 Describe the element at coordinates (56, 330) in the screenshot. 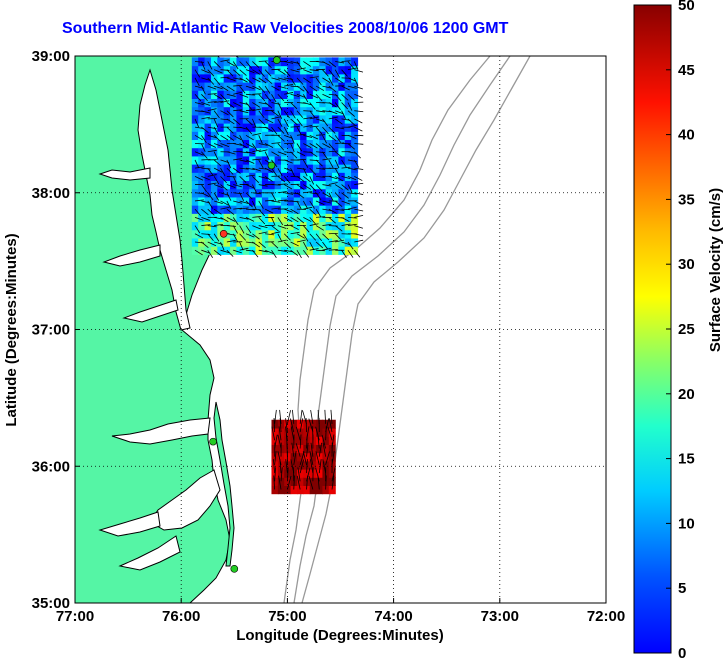

I see `y-ticks: 39:00 38:00 37:00 36:00 35:00` at that location.